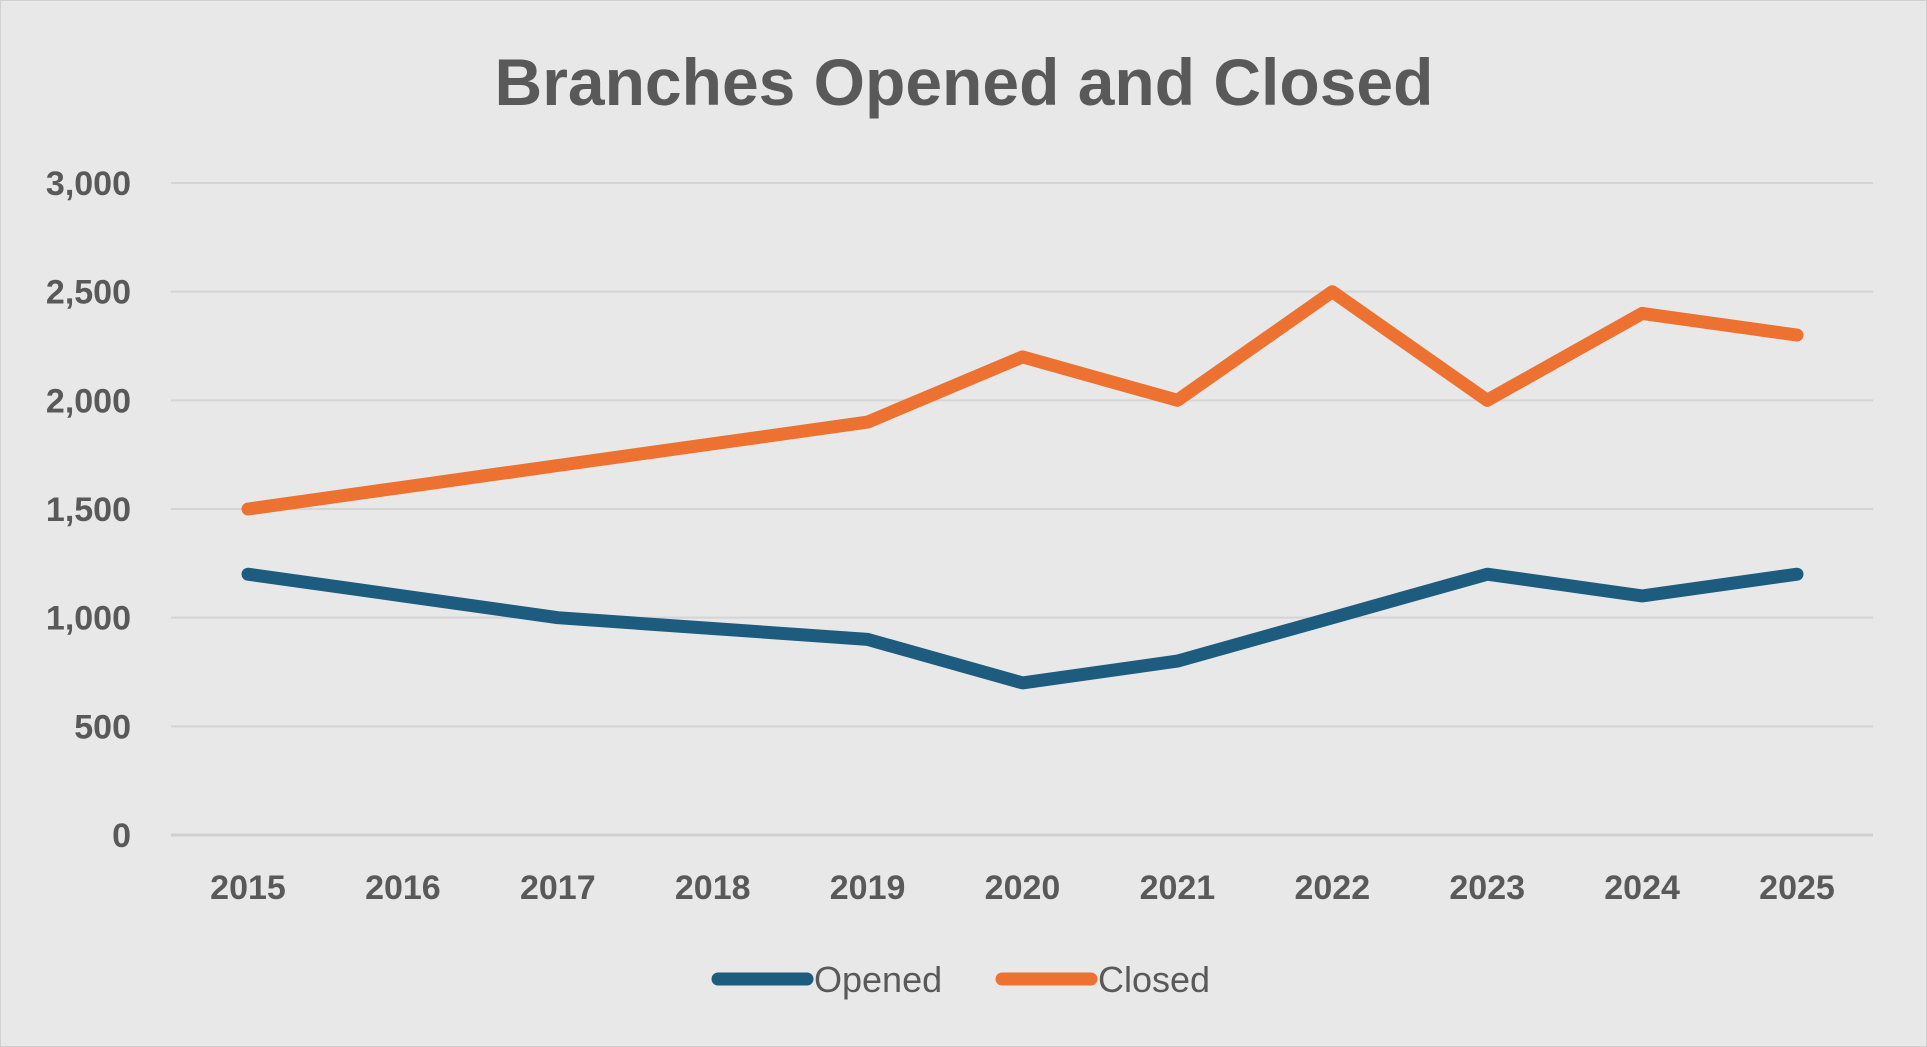  I want to click on y-tick-label-2000: 2,000, so click(88, 401).